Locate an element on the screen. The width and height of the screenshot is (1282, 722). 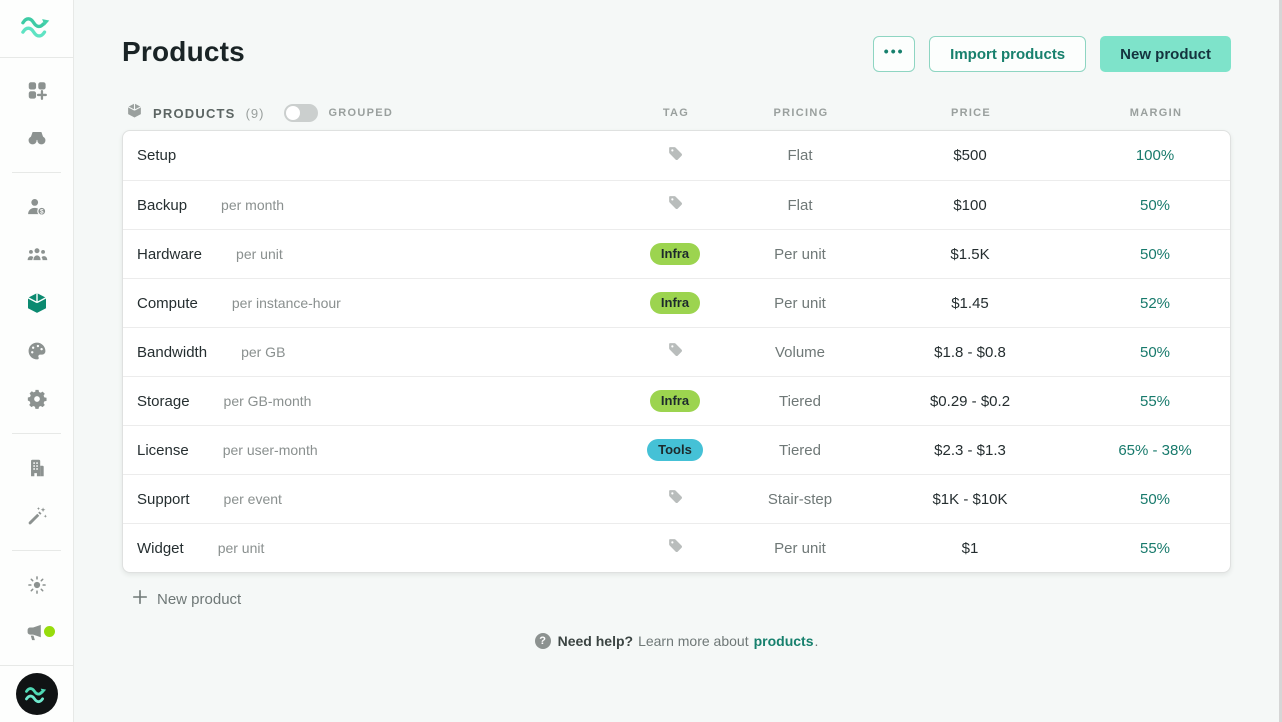
sidebar-item-products is located at coordinates (37, 303).